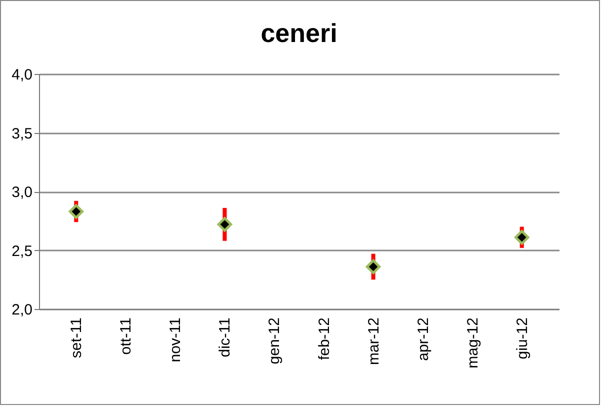 The image size is (602, 407). What do you see at coordinates (77, 338) in the screenshot?
I see `x-tick-label: set-11` at bounding box center [77, 338].